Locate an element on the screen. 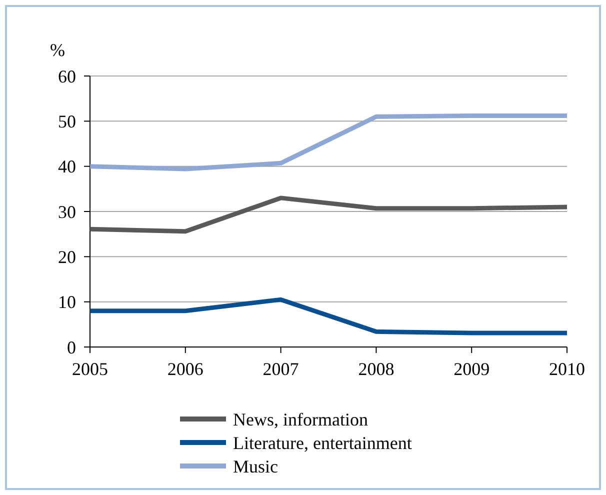  x-tick-label: 2010 is located at coordinates (567, 369).